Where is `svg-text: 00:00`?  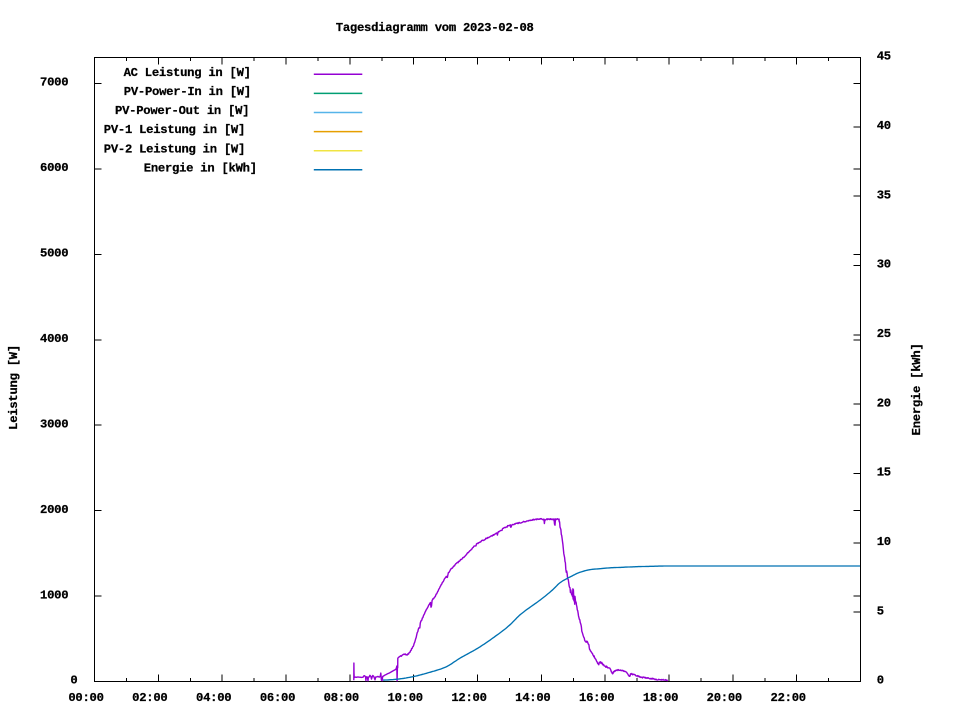
svg-text: 00:00 is located at coordinates (85, 698).